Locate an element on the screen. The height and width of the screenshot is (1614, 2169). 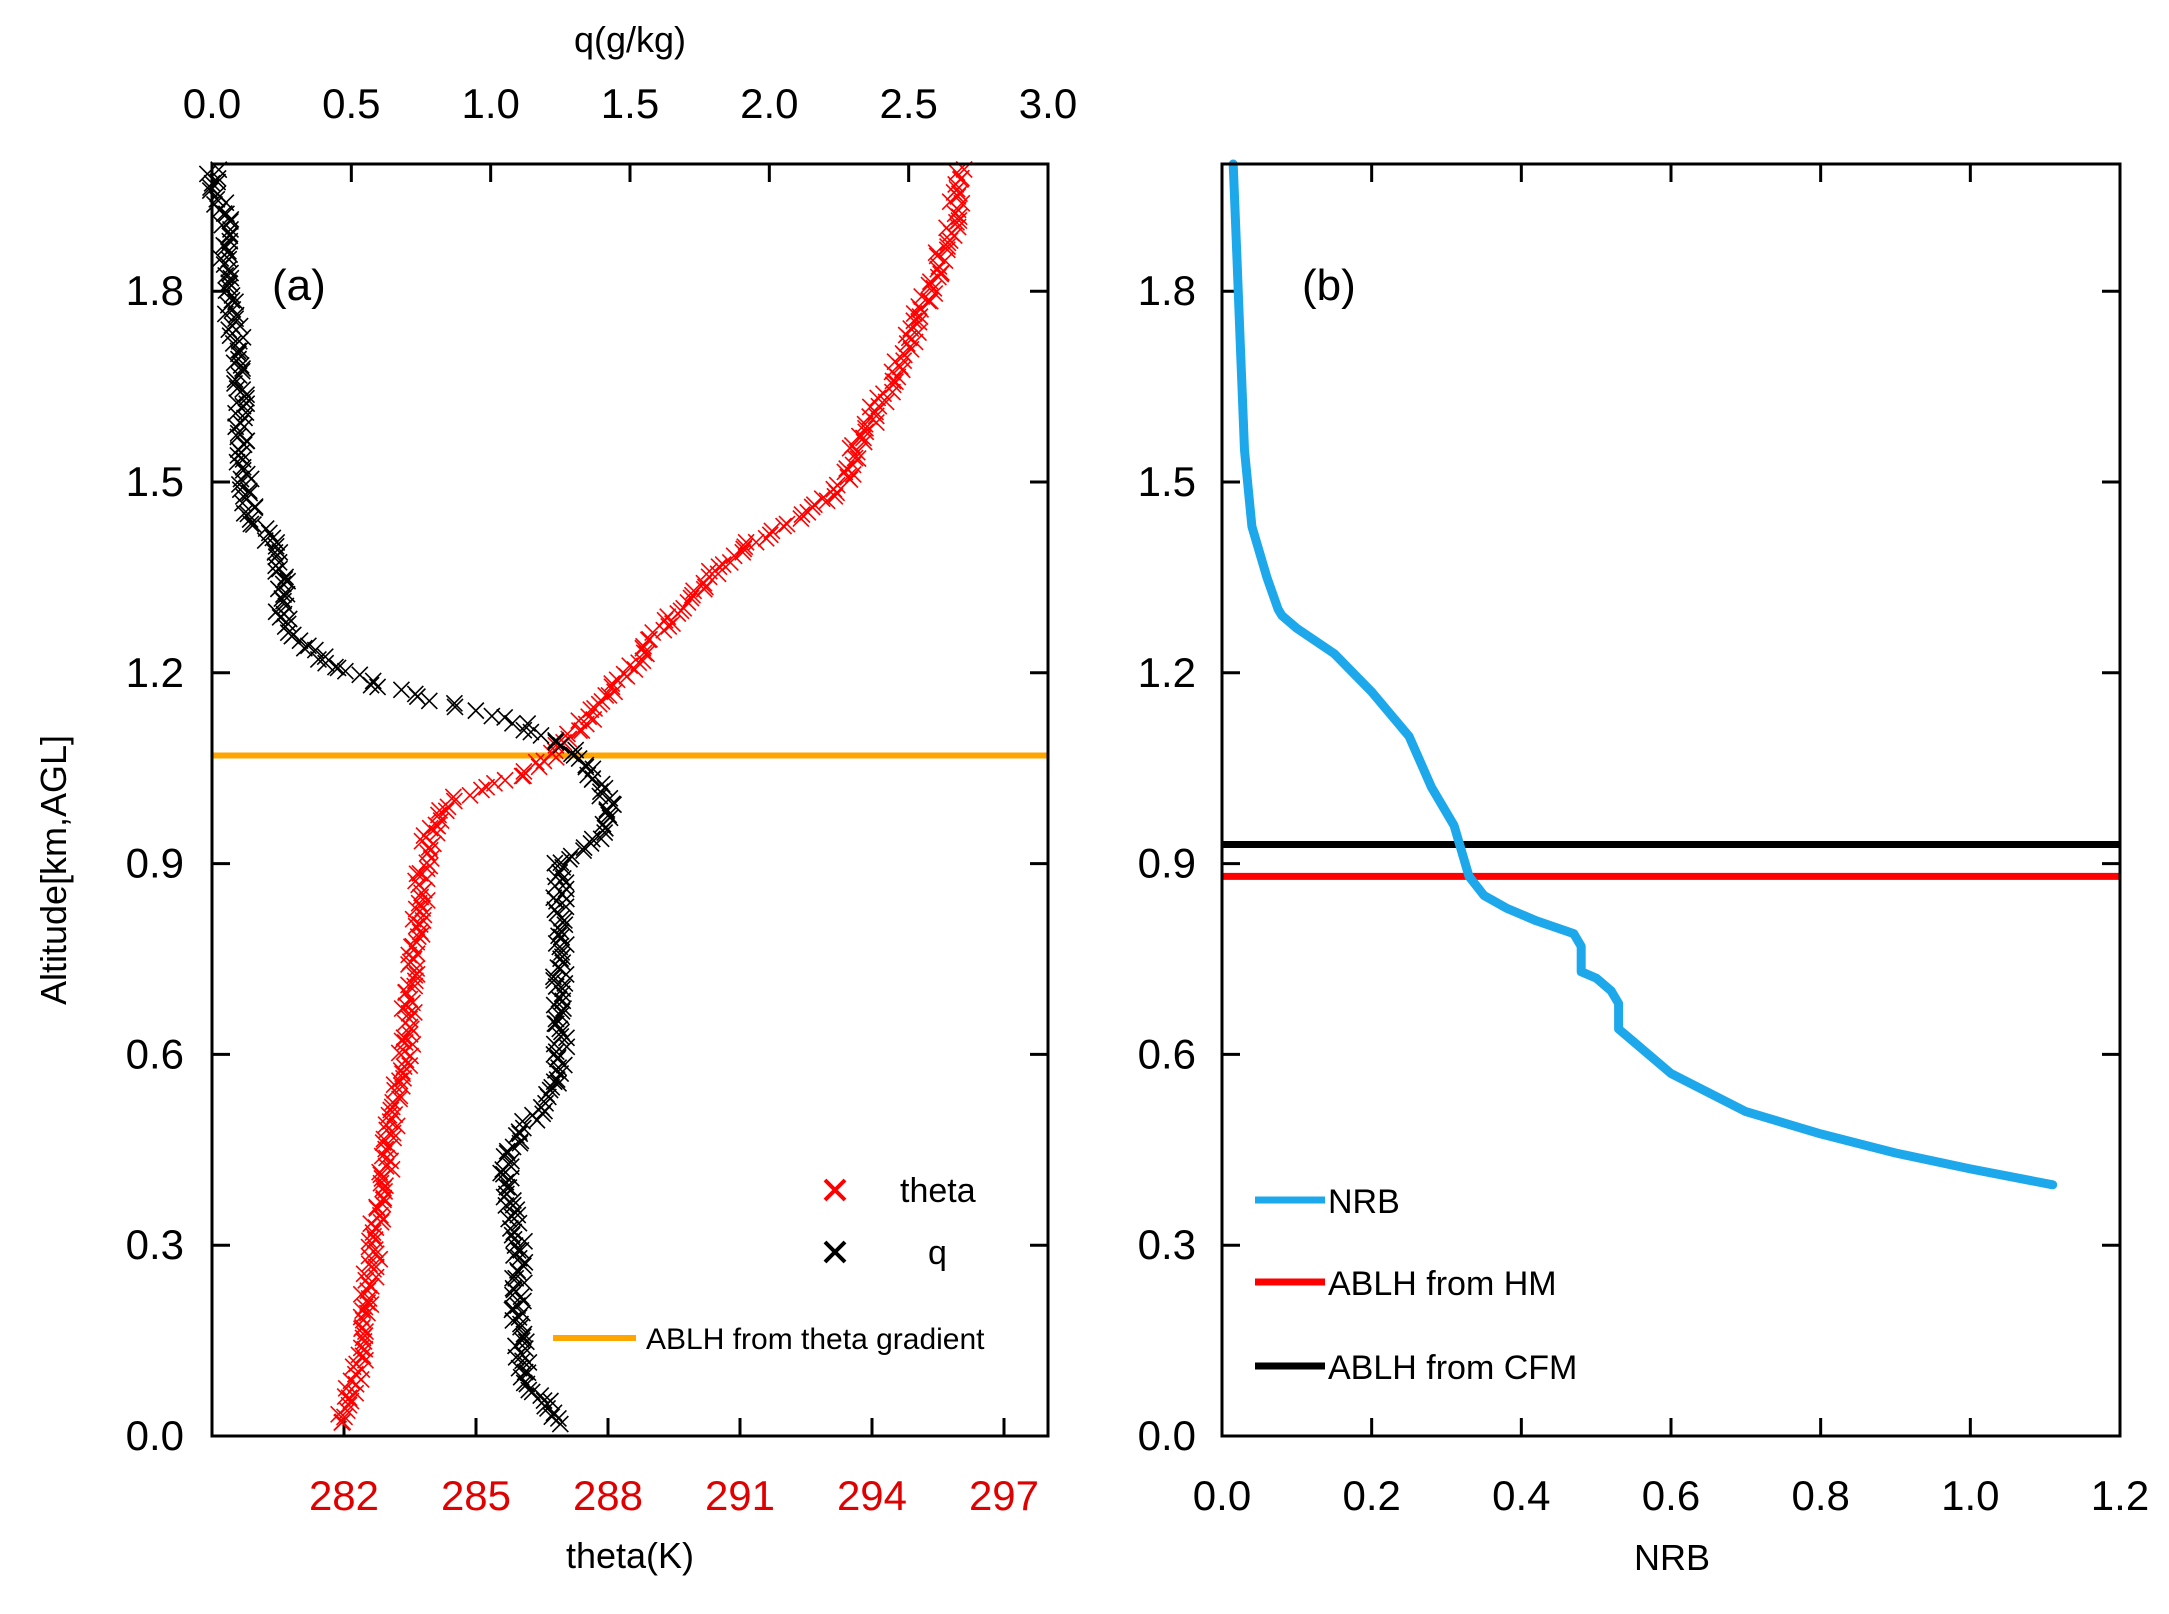
legend-label-2: ABLH from CFM is located at coordinates (1452, 1368).